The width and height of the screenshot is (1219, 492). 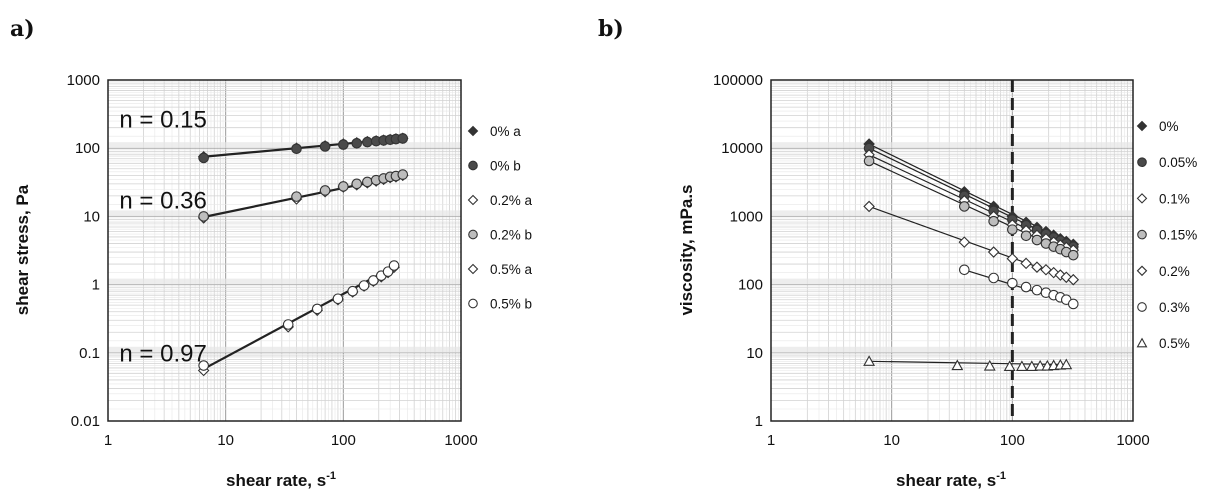 I want to click on legend-a: 0% a 0% b 0.2% a 0.2% b 0.5% a 0.5% b, so click(x=500, y=218).